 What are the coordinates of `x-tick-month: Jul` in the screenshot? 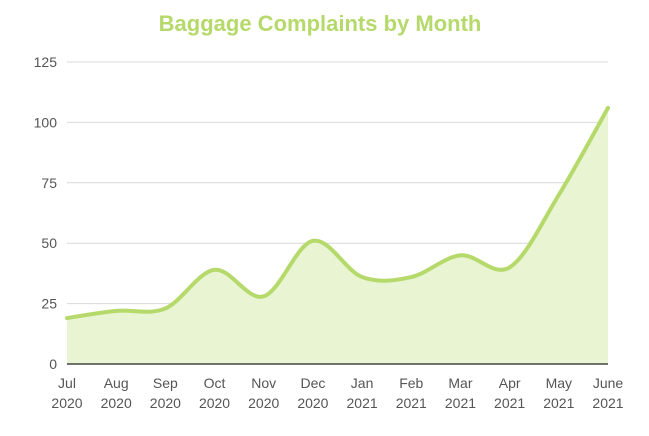 It's located at (67, 383).